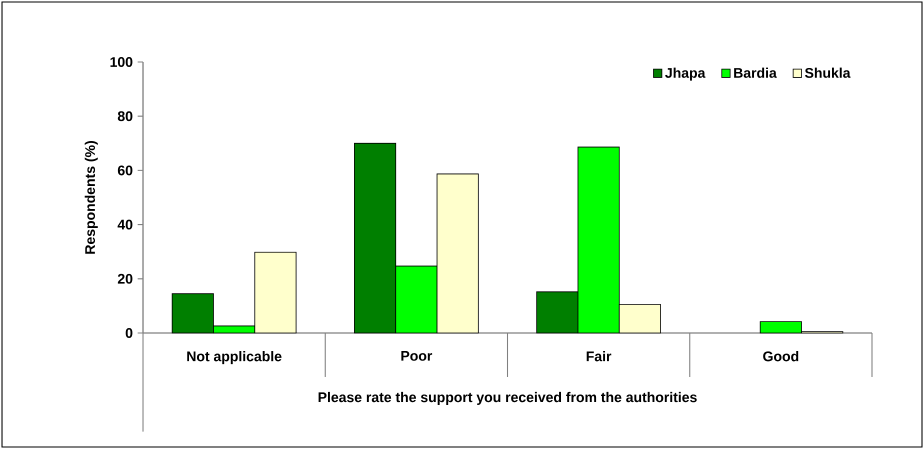  What do you see at coordinates (599, 356) in the screenshot?
I see `x-tick-label: Fair` at bounding box center [599, 356].